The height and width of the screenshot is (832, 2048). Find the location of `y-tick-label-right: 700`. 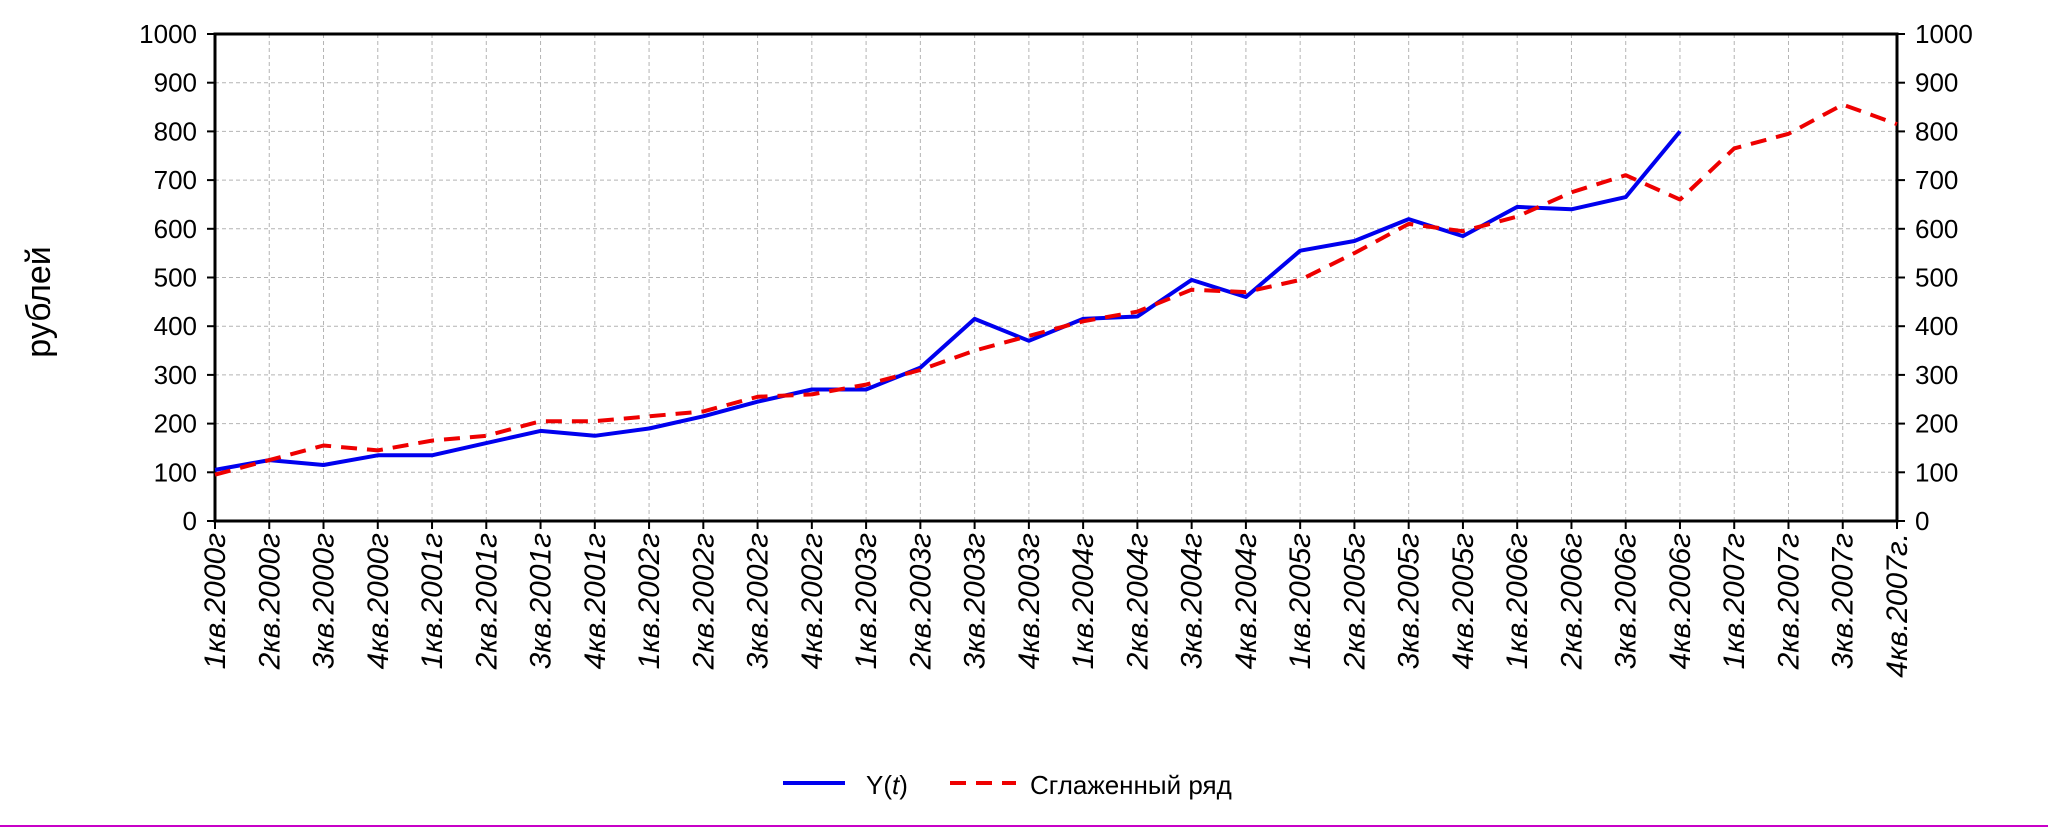

y-tick-label-right: 700 is located at coordinates (1936, 180).